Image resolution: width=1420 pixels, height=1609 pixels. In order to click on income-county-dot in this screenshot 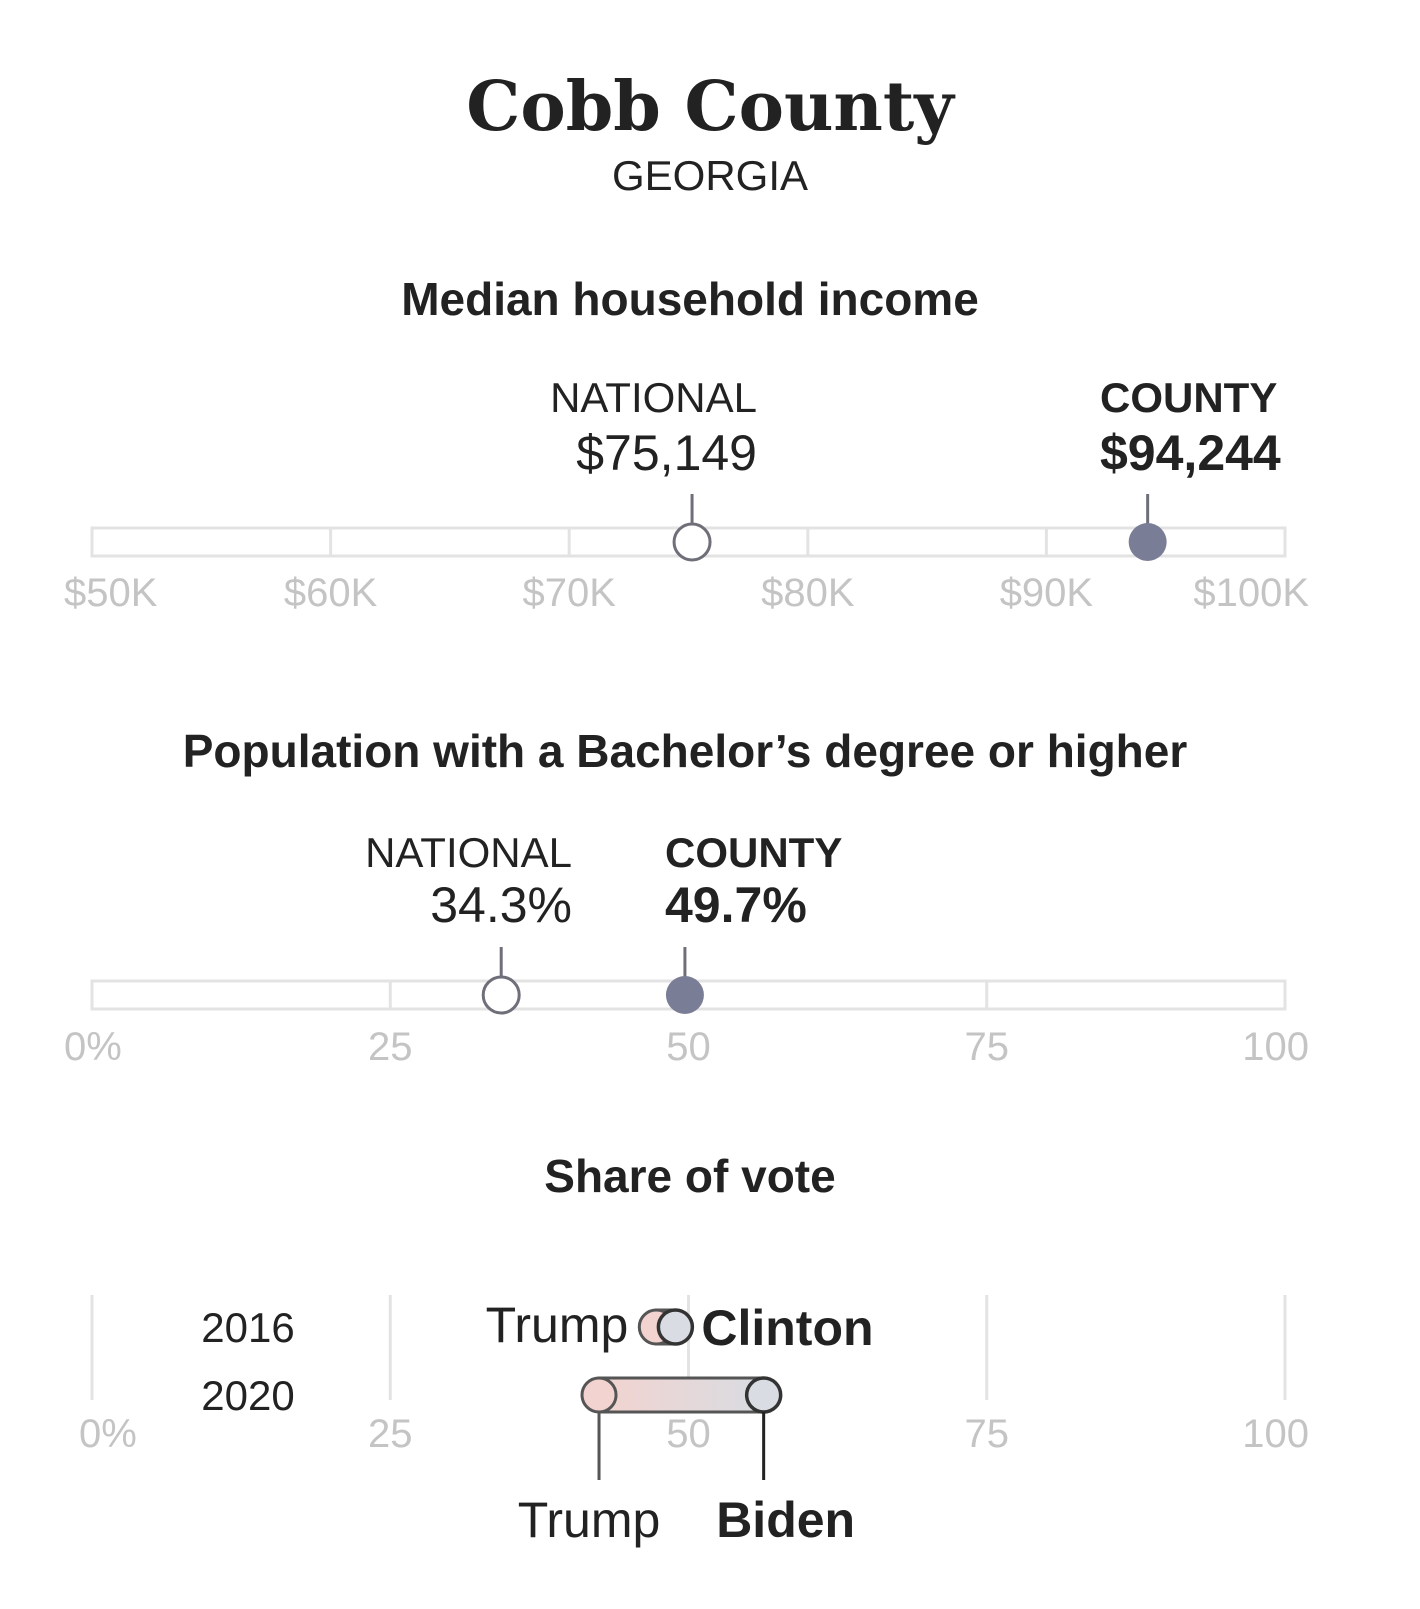, I will do `click(1147, 542)`.